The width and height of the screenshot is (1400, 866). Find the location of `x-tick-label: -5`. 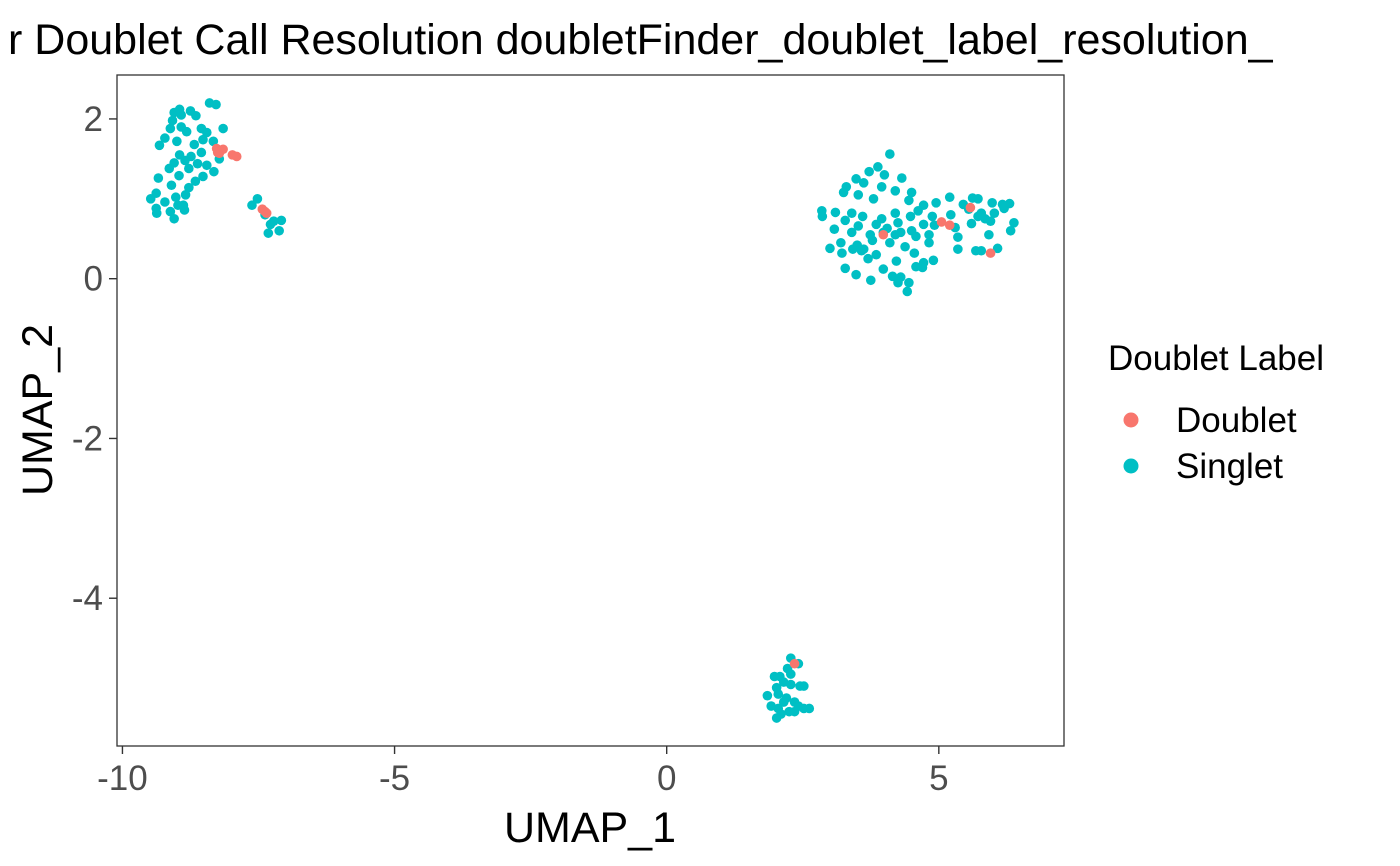

x-tick-label: -5 is located at coordinates (394, 778).